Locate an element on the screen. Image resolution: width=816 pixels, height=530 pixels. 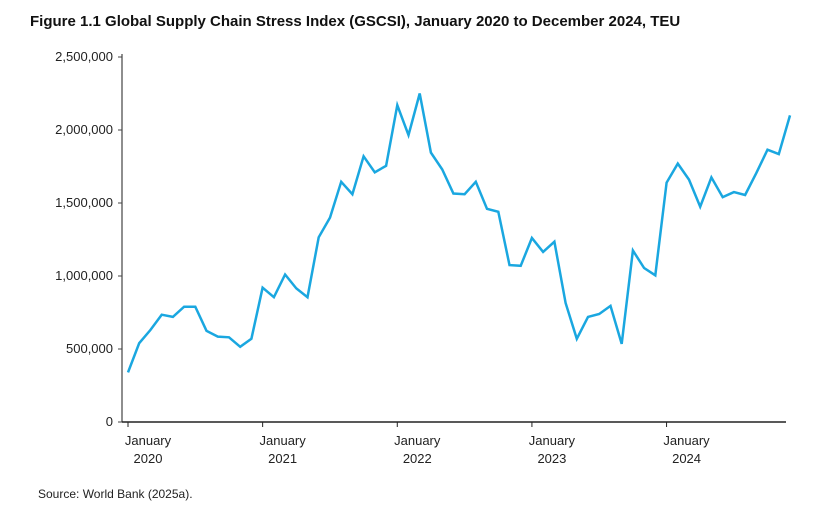
y-tick-label: 1,000,000 is located at coordinates (84, 275).